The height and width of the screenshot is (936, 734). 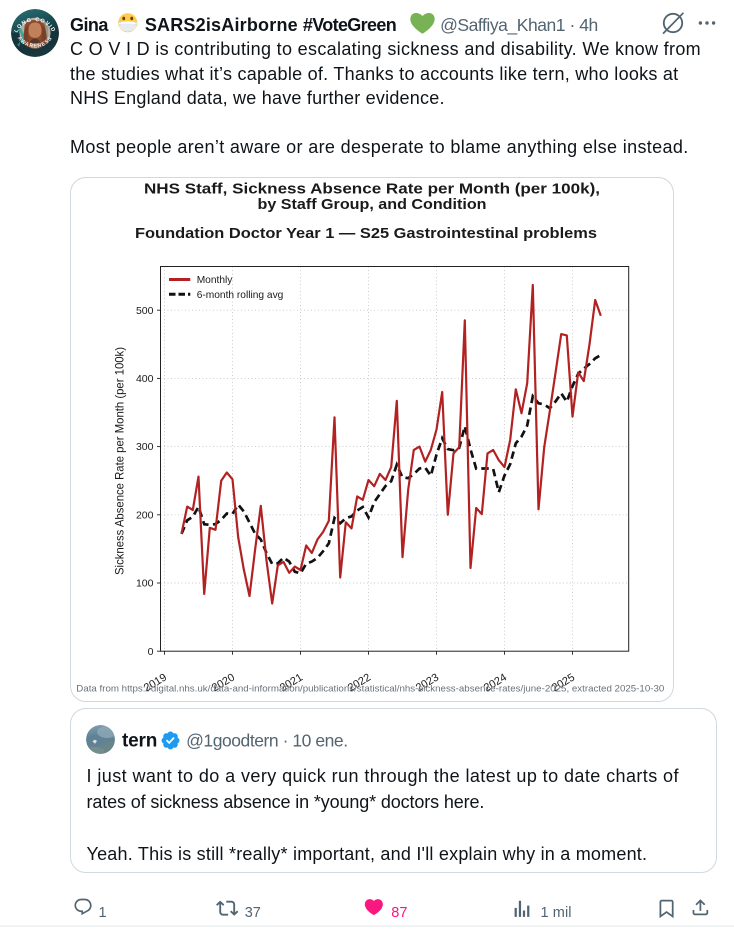 What do you see at coordinates (145, 447) in the screenshot?
I see `svg-text: 300` at bounding box center [145, 447].